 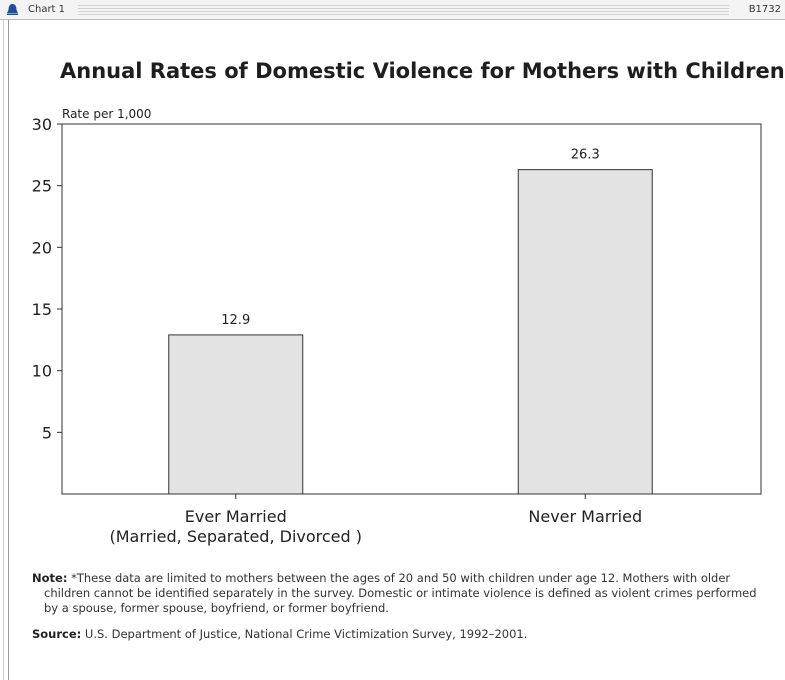 I want to click on source-label: Source:, so click(x=57, y=634).